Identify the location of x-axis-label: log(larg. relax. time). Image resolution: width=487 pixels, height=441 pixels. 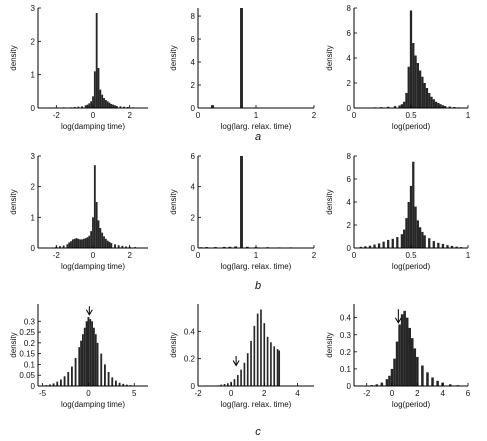
(256, 266).